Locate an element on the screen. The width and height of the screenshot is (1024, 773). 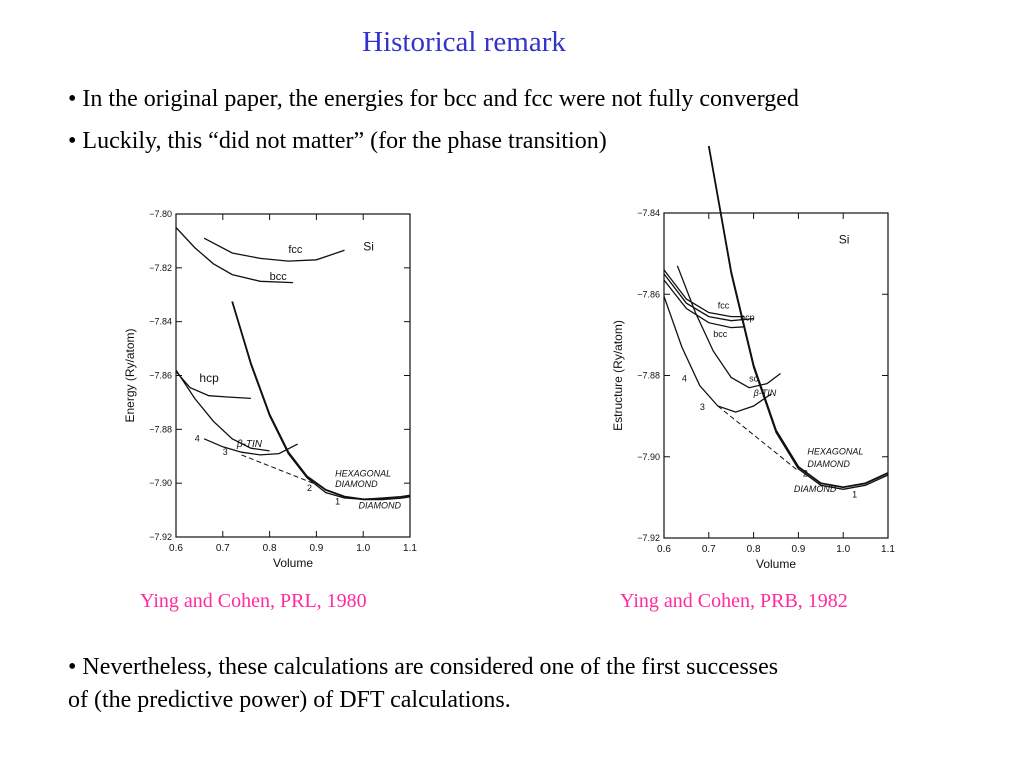
slide-title: Historical remark is located at coordinates (464, 42).